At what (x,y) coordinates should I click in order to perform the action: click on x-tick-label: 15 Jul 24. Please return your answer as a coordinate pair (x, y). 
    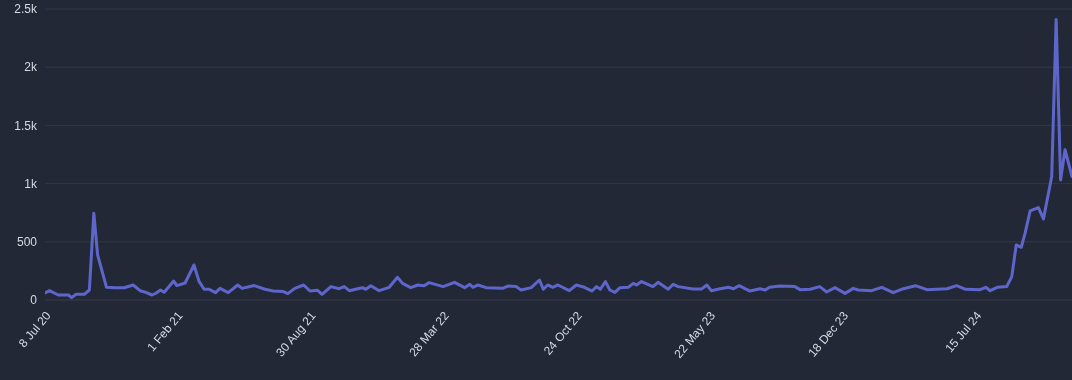
    Looking at the image, I should click on (963, 332).